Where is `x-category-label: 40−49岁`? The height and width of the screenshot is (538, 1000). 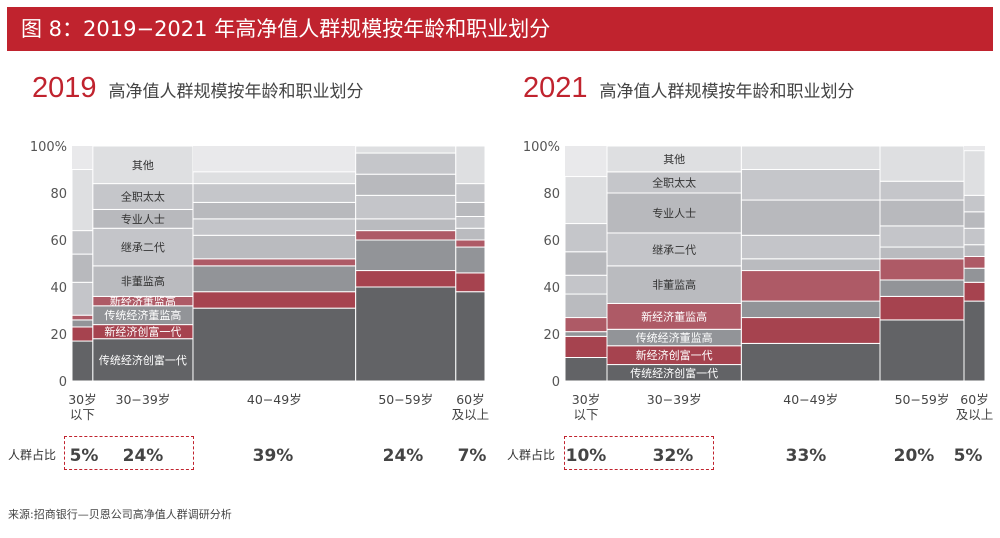 x-category-label: 40−49岁 is located at coordinates (810, 399).